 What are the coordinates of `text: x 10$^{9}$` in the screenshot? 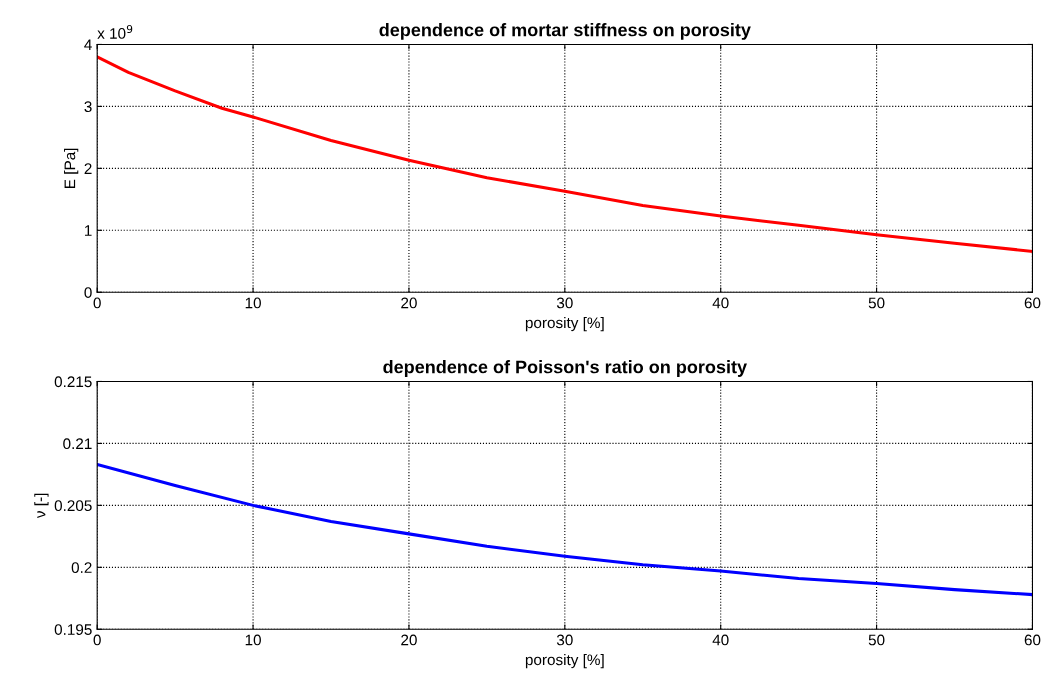 It's located at (115, 31).